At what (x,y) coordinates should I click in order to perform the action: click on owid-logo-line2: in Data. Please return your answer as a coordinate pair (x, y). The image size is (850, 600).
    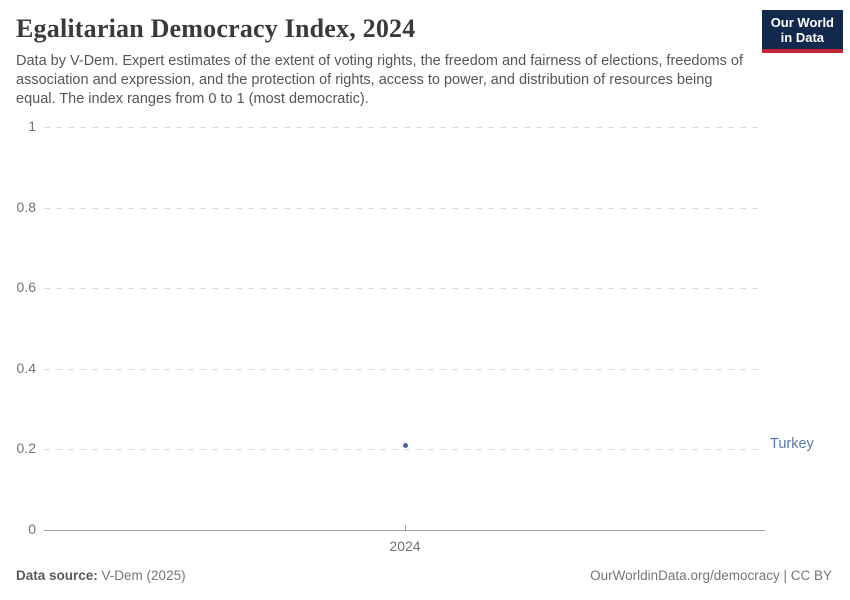
    Looking at the image, I should click on (802, 37).